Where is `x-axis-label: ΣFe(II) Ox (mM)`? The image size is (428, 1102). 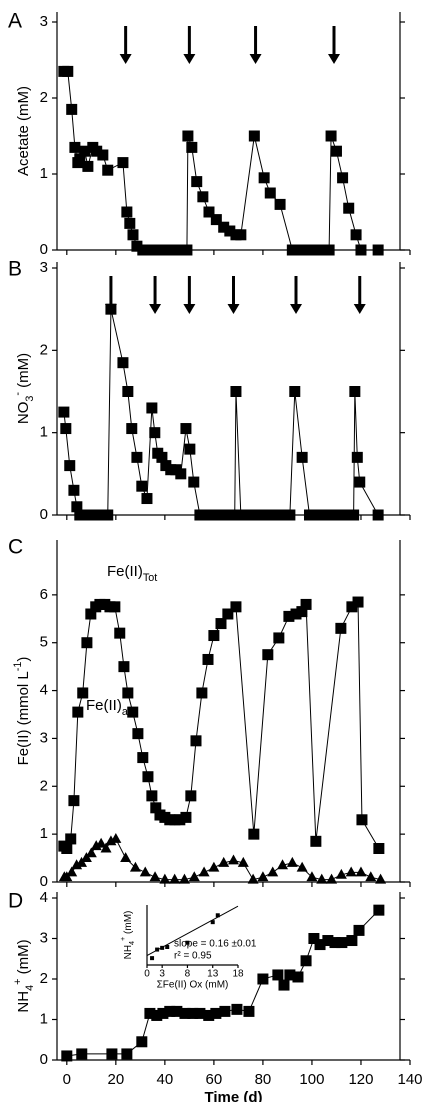
x-axis-label: ΣFe(II) Ox (mM) is located at coordinates (193, 985).